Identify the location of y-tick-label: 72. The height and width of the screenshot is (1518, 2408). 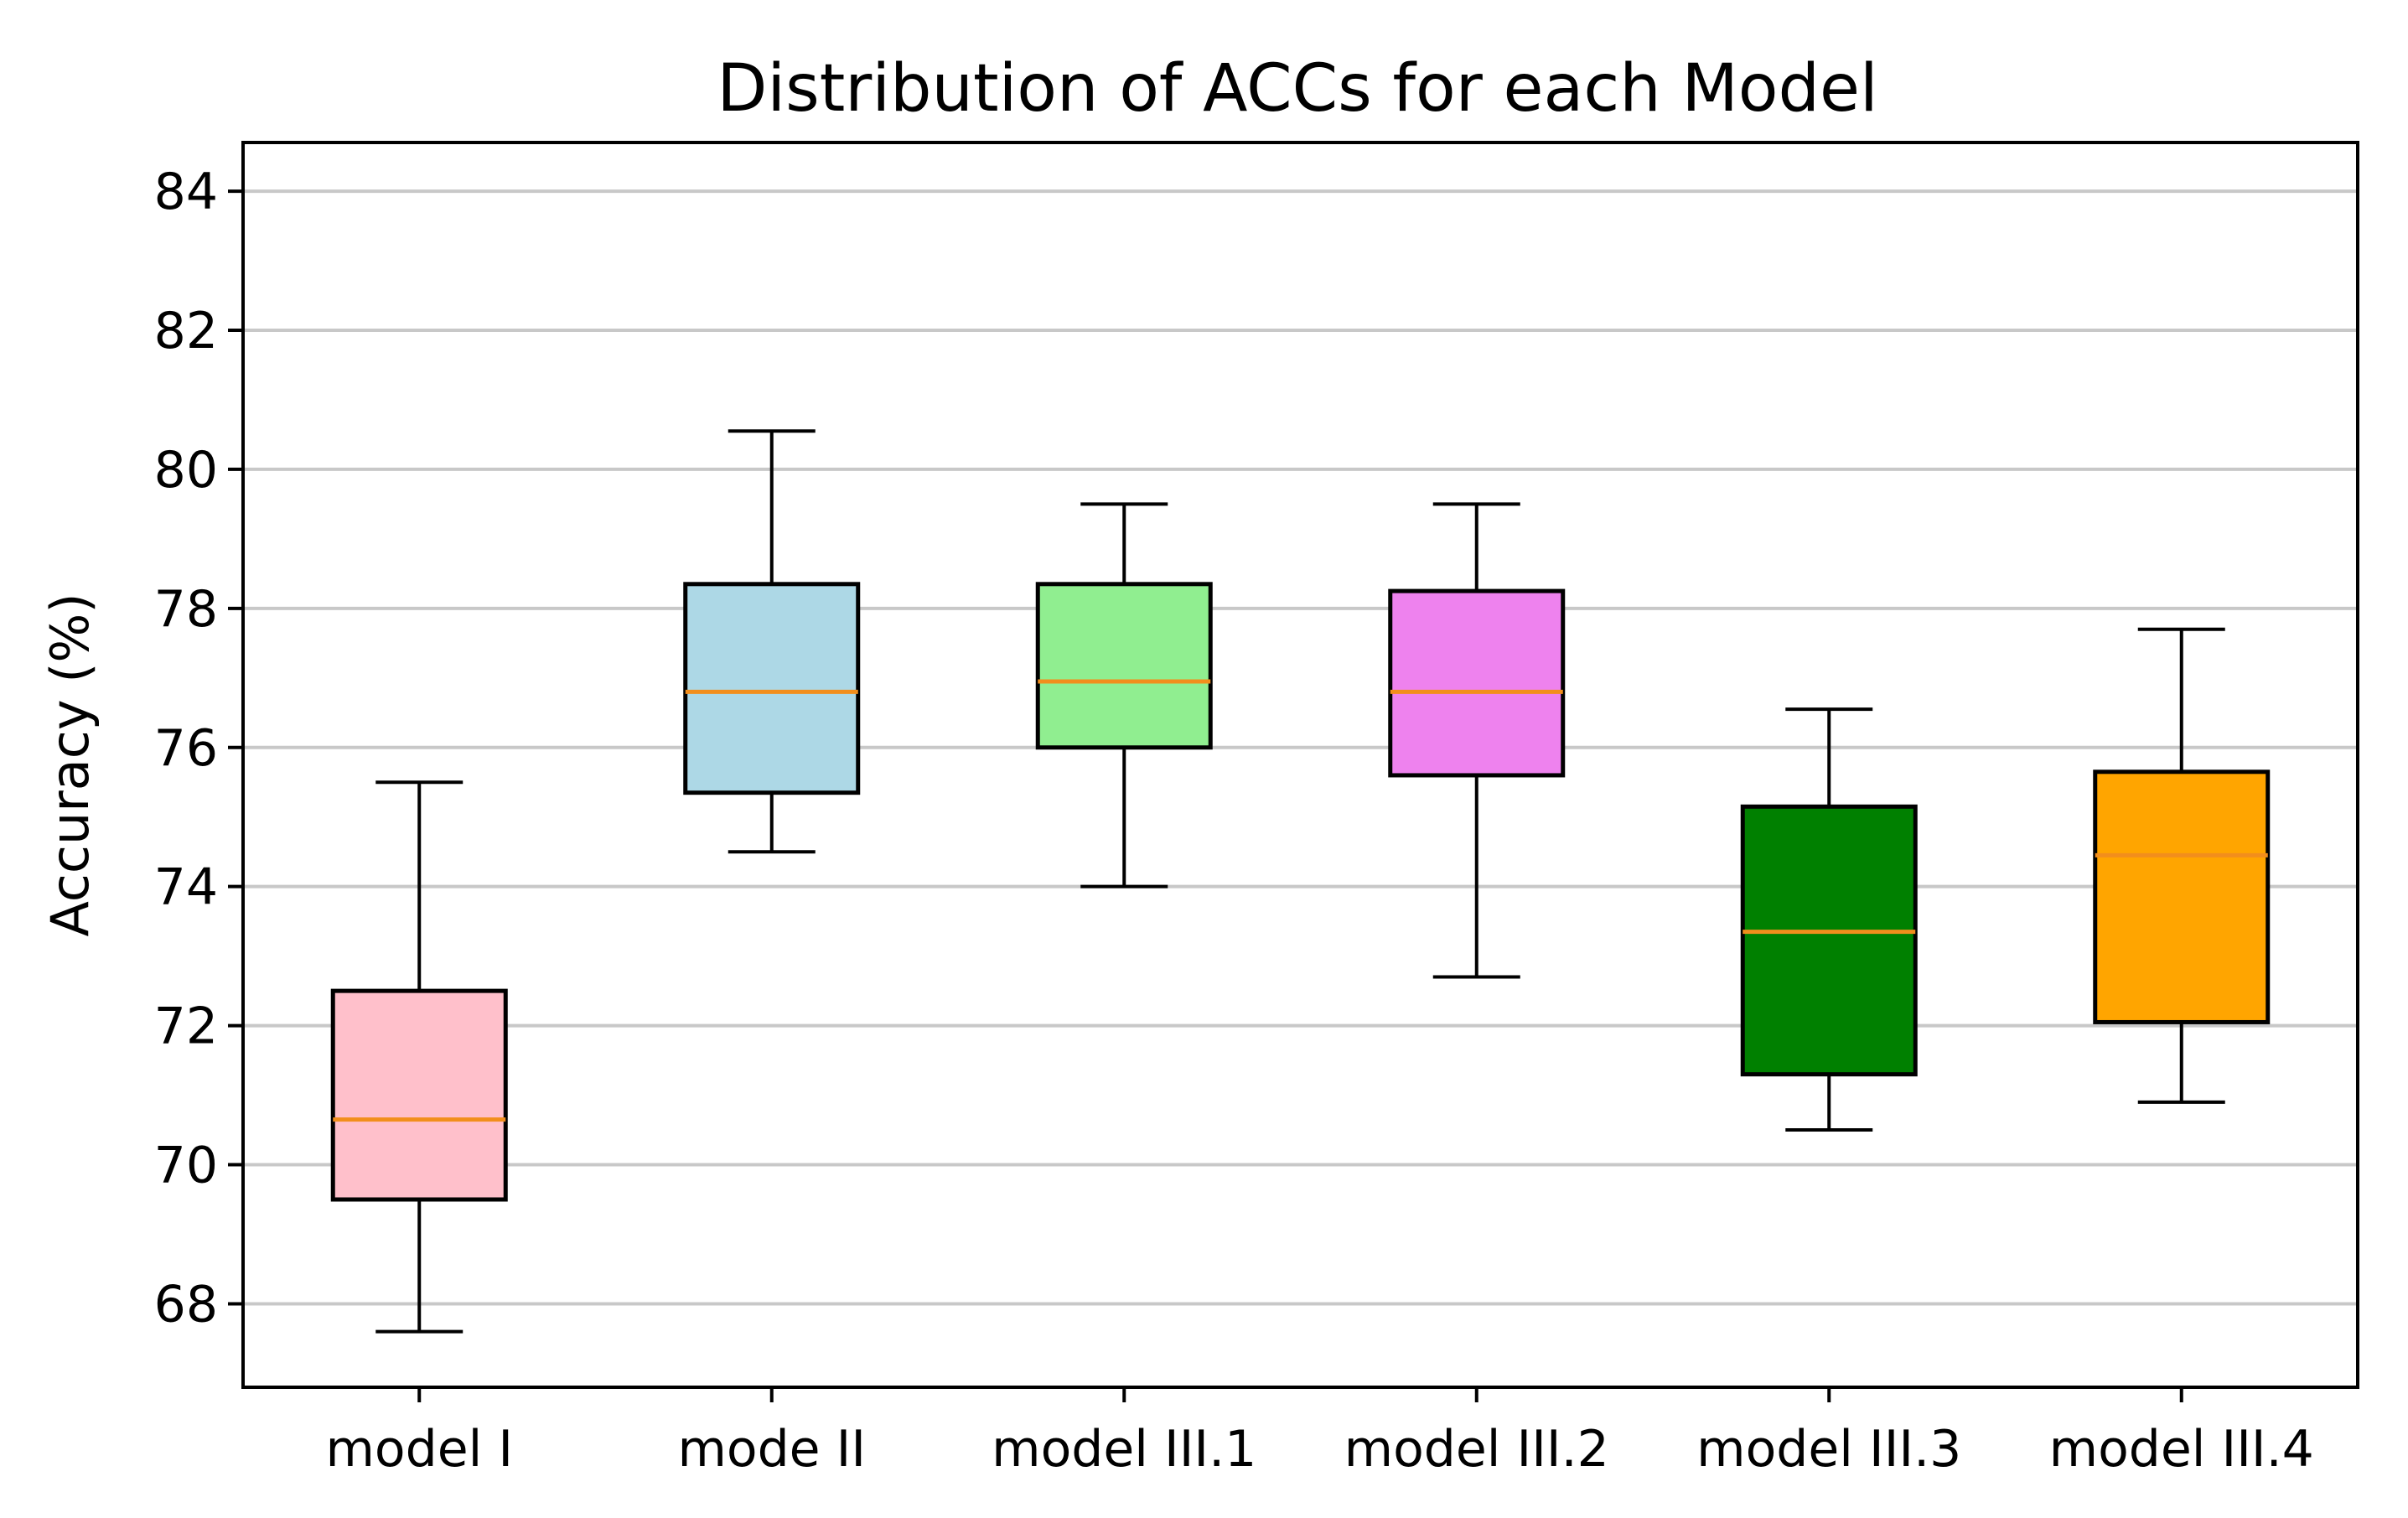
(186, 1026).